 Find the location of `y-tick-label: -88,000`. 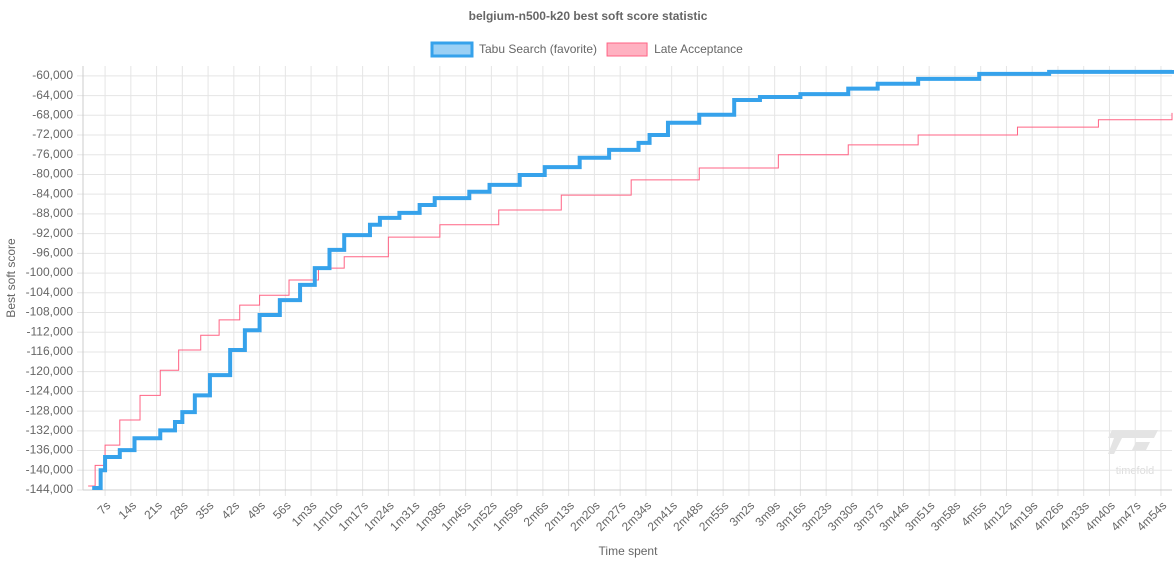

y-tick-label: -88,000 is located at coordinates (52, 213).